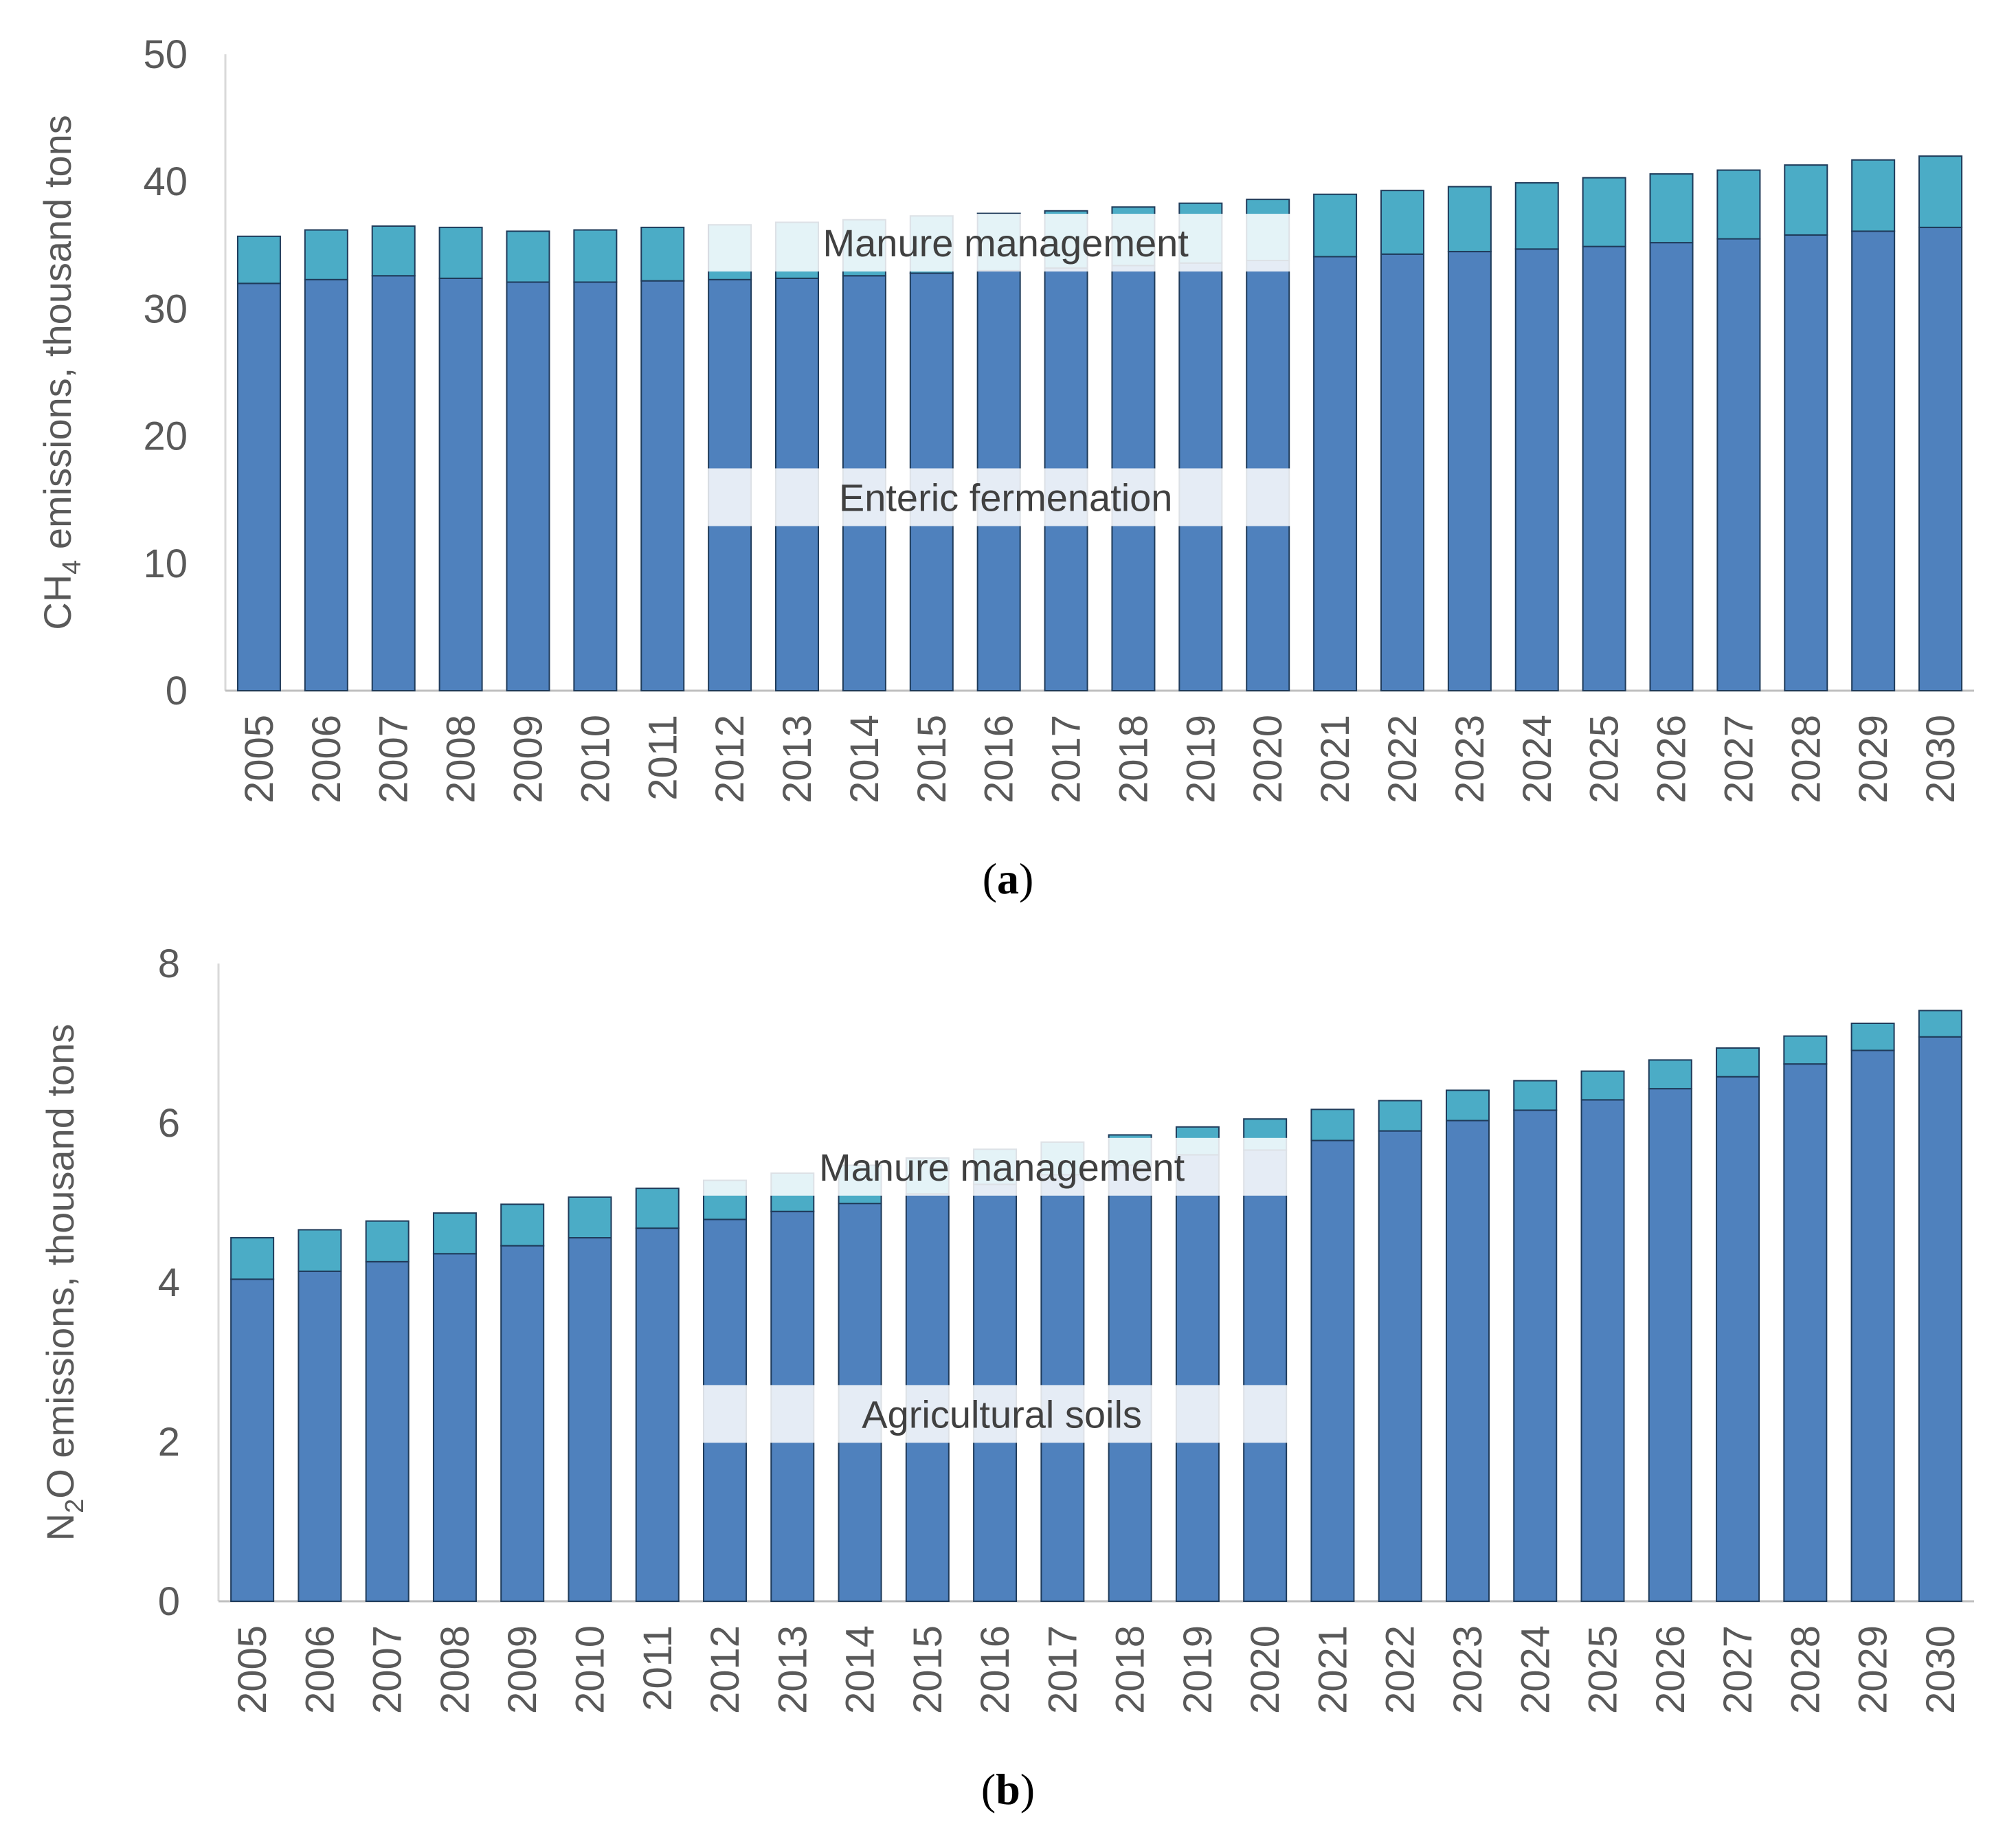 This screenshot has height=1848, width=2016. Describe the element at coordinates (169, 1123) in the screenshot. I see `y-tick-label: 6` at that location.